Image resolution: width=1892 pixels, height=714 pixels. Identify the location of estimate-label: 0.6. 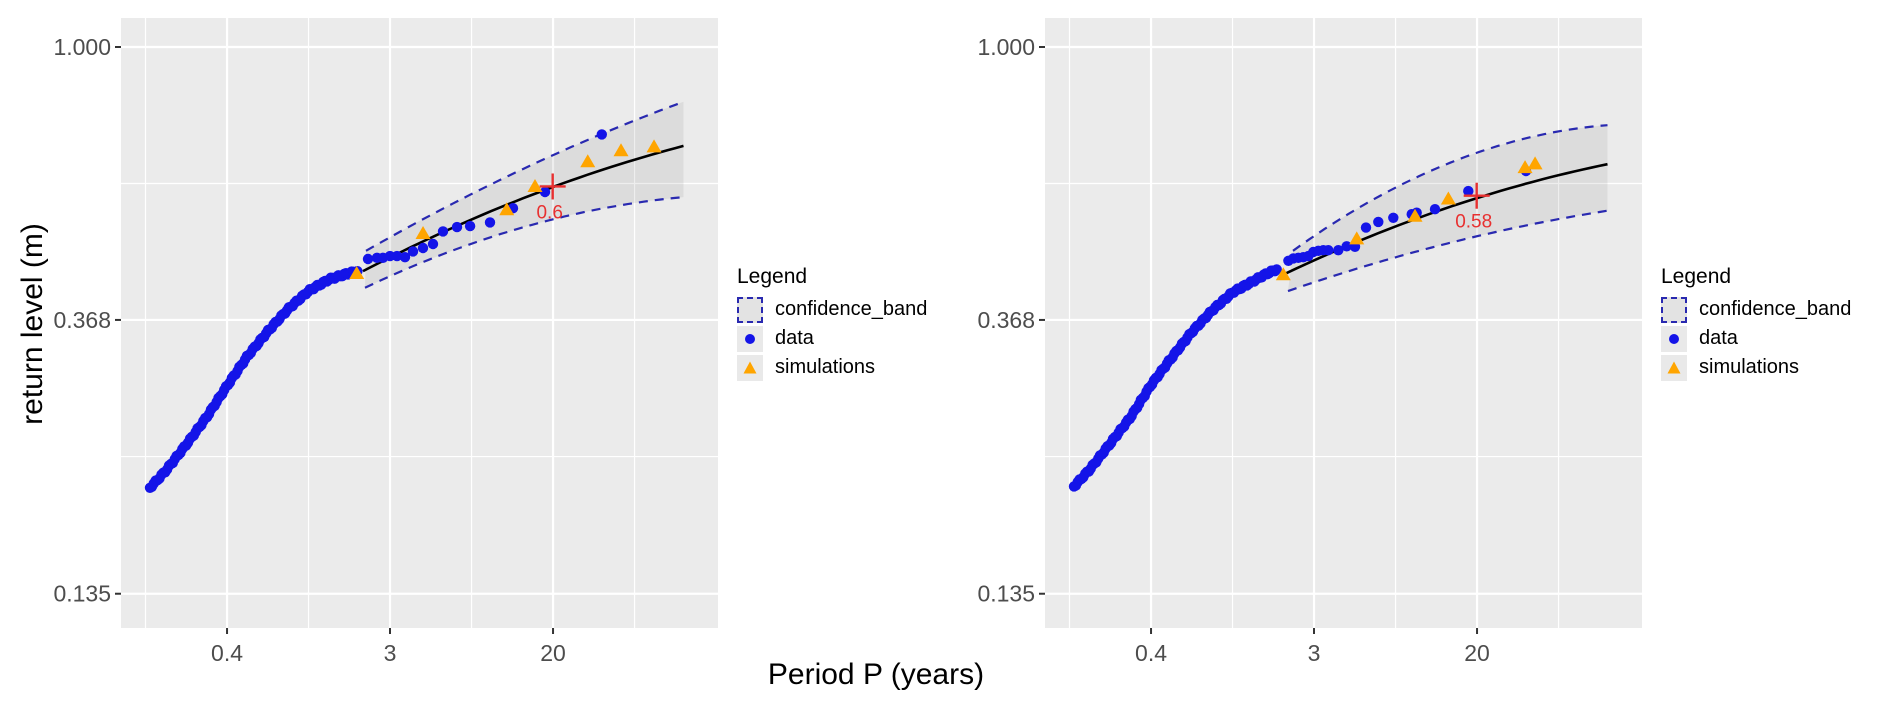
(549, 212).